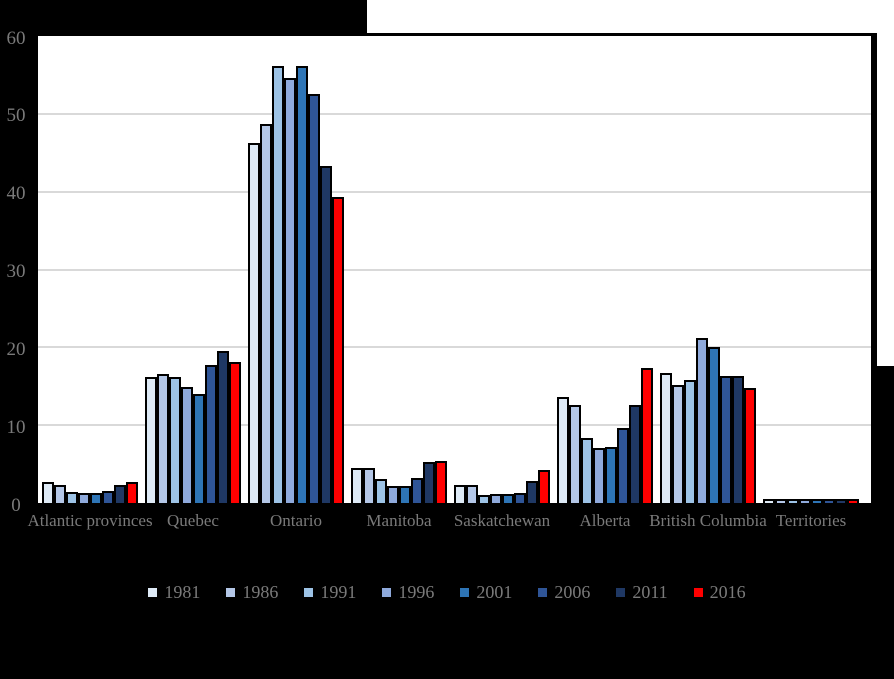 This screenshot has height=679, width=894. I want to click on x-axis-label-atlantic-provinces: Atlantic provinces, so click(90, 520).